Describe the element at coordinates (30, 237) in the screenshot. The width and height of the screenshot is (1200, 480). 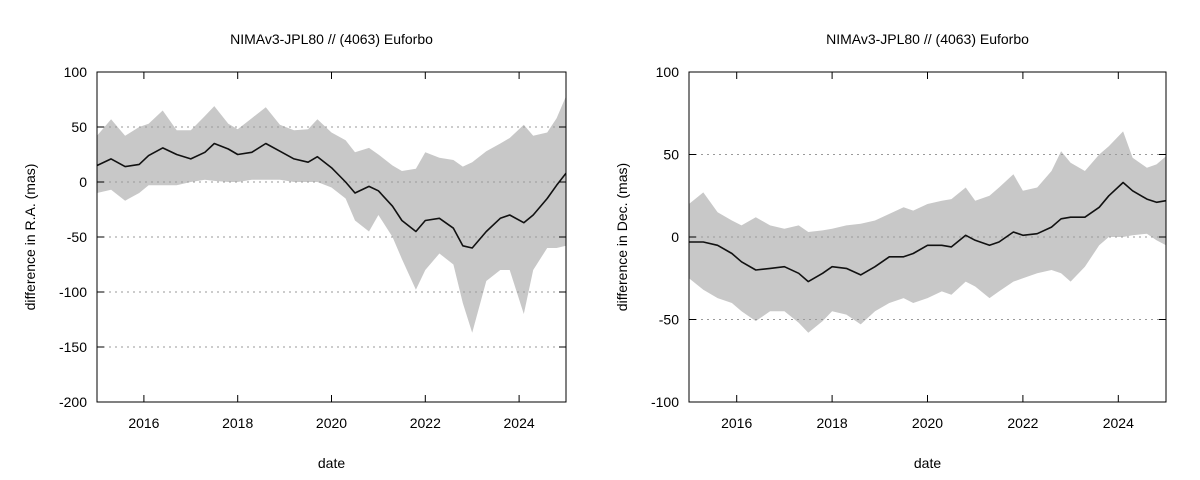
I see `y-axis-title: difference in R.A. (mas)` at that location.